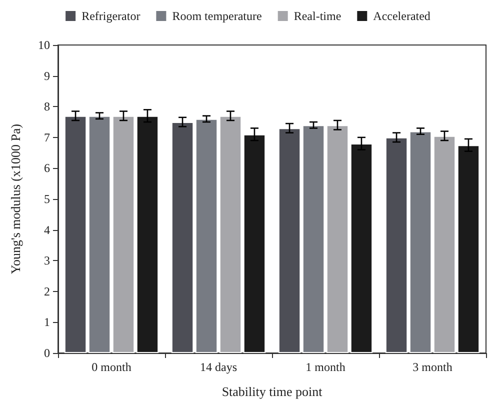 Image resolution: width=494 pixels, height=407 pixels. What do you see at coordinates (47, 168) in the screenshot?
I see `y-tick-label: 6` at bounding box center [47, 168].